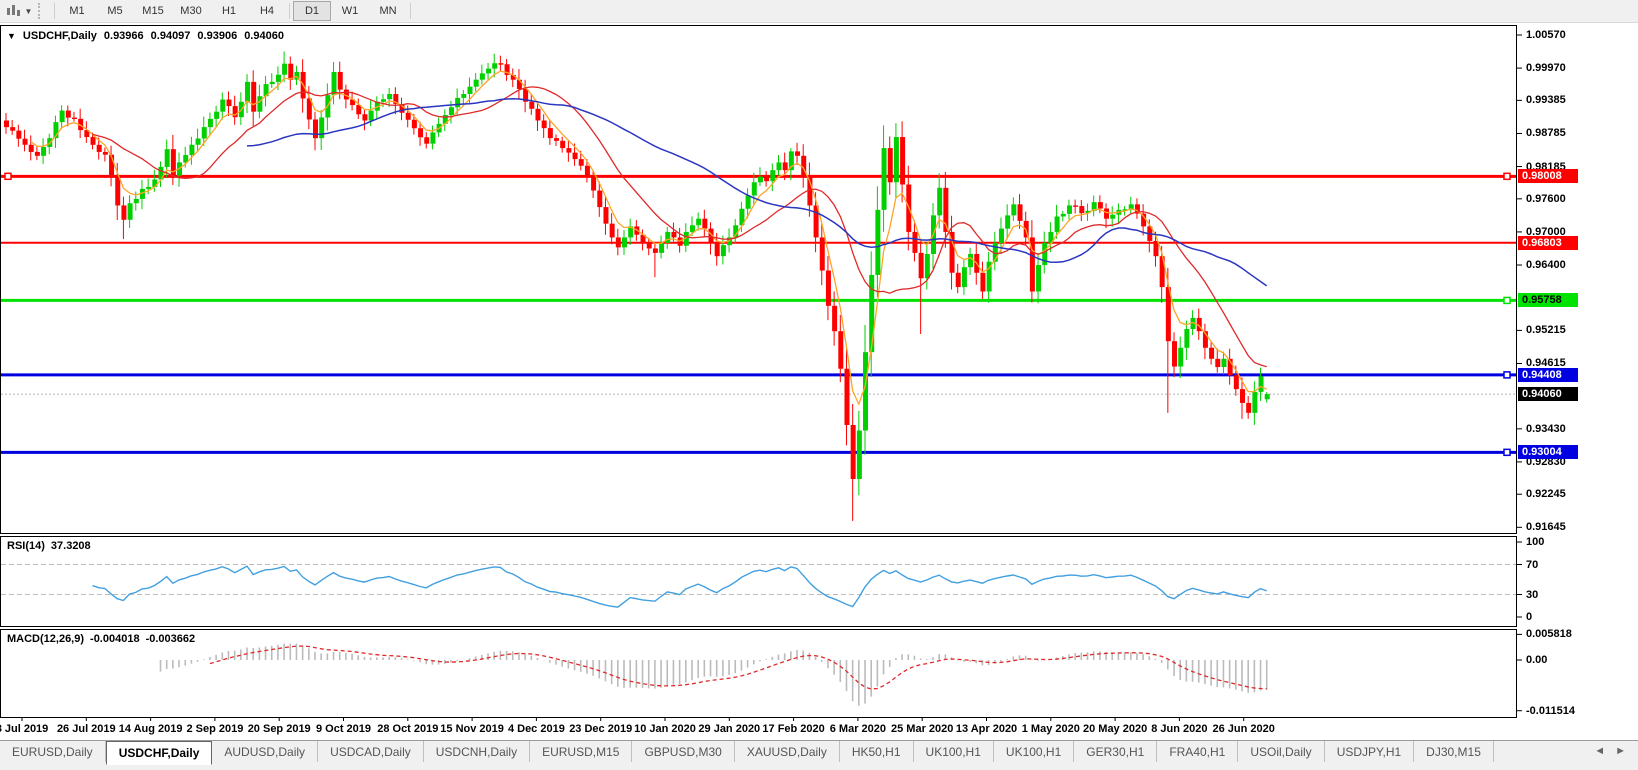 This screenshot has height=770, width=1638. I want to click on macd-tick-label: -0.011514, so click(1550, 710).